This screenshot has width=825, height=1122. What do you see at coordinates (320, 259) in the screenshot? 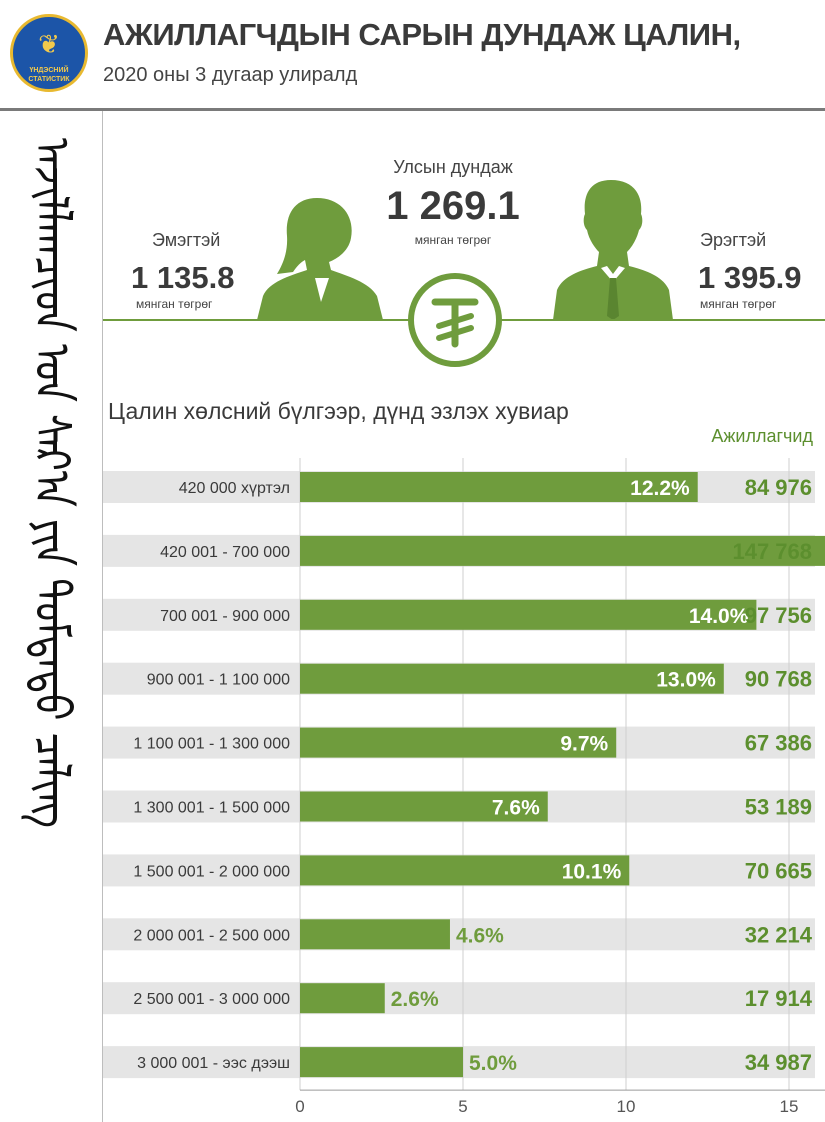
I see `female-figure-icon` at bounding box center [320, 259].